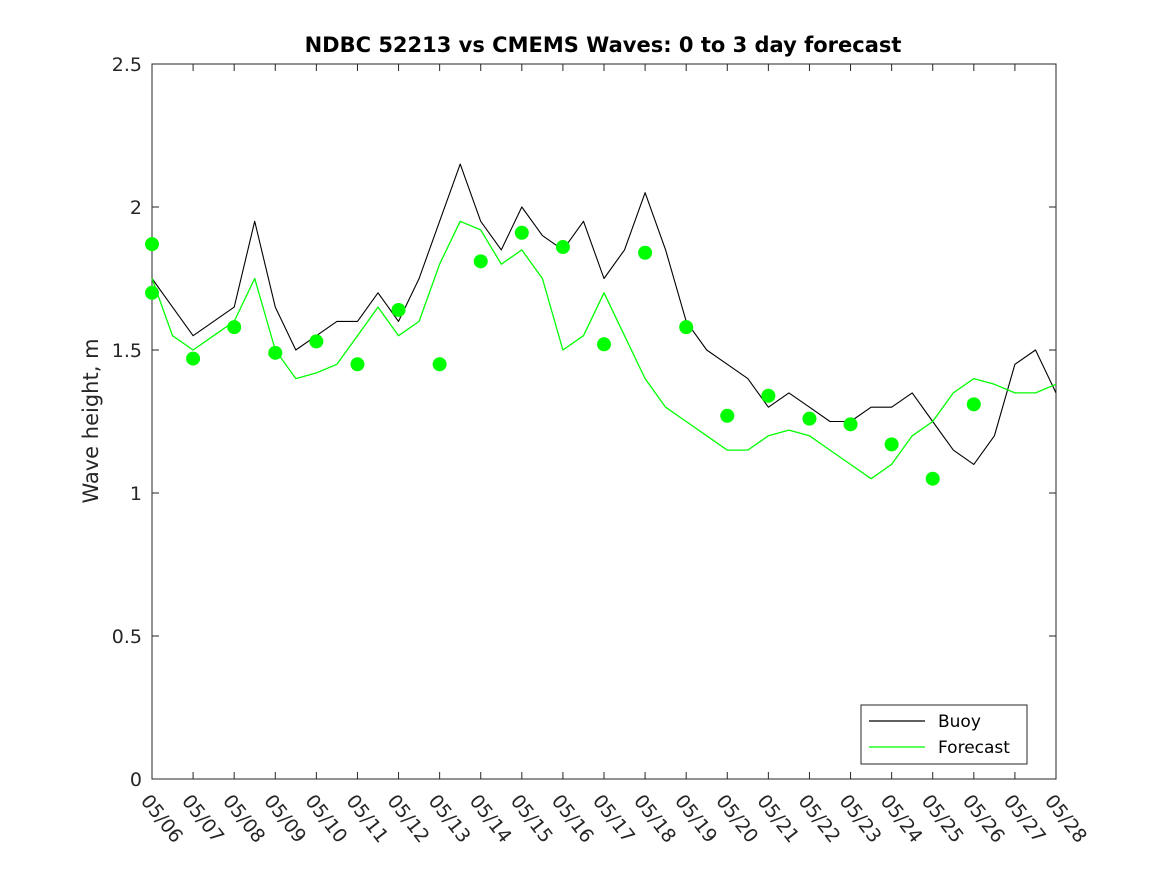  Describe the element at coordinates (572, 819) in the screenshot. I see `x-tick-label: 05/16` at that location.